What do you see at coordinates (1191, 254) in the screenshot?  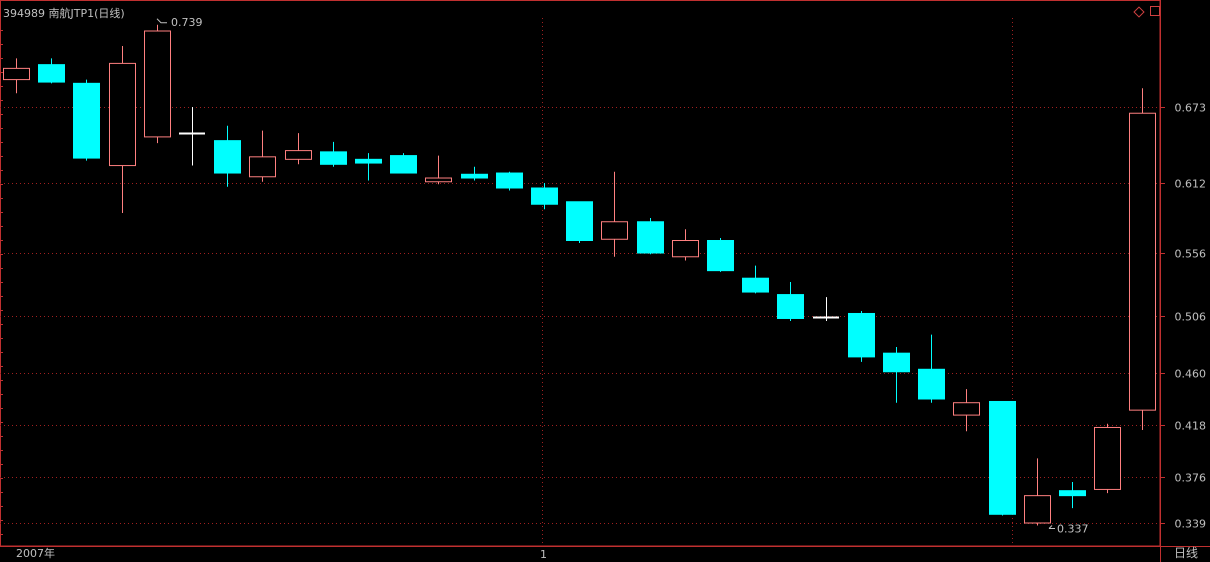 I see `y-tick-label: 0.556` at bounding box center [1191, 254].